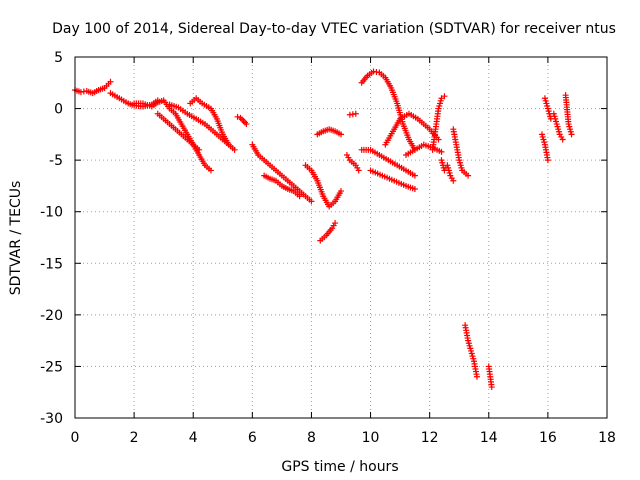  What do you see at coordinates (607, 438) in the screenshot?
I see `x-tick-label: 18` at bounding box center [607, 438].